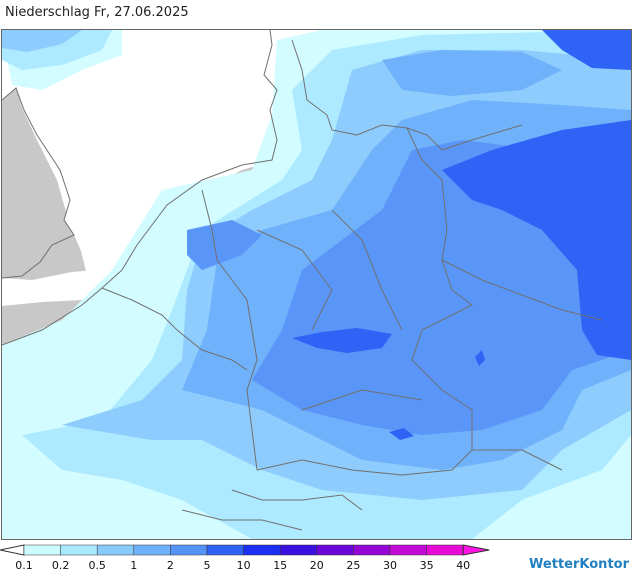  Describe the element at coordinates (297, 500) in the screenshot. I see `swiss-border` at that location.